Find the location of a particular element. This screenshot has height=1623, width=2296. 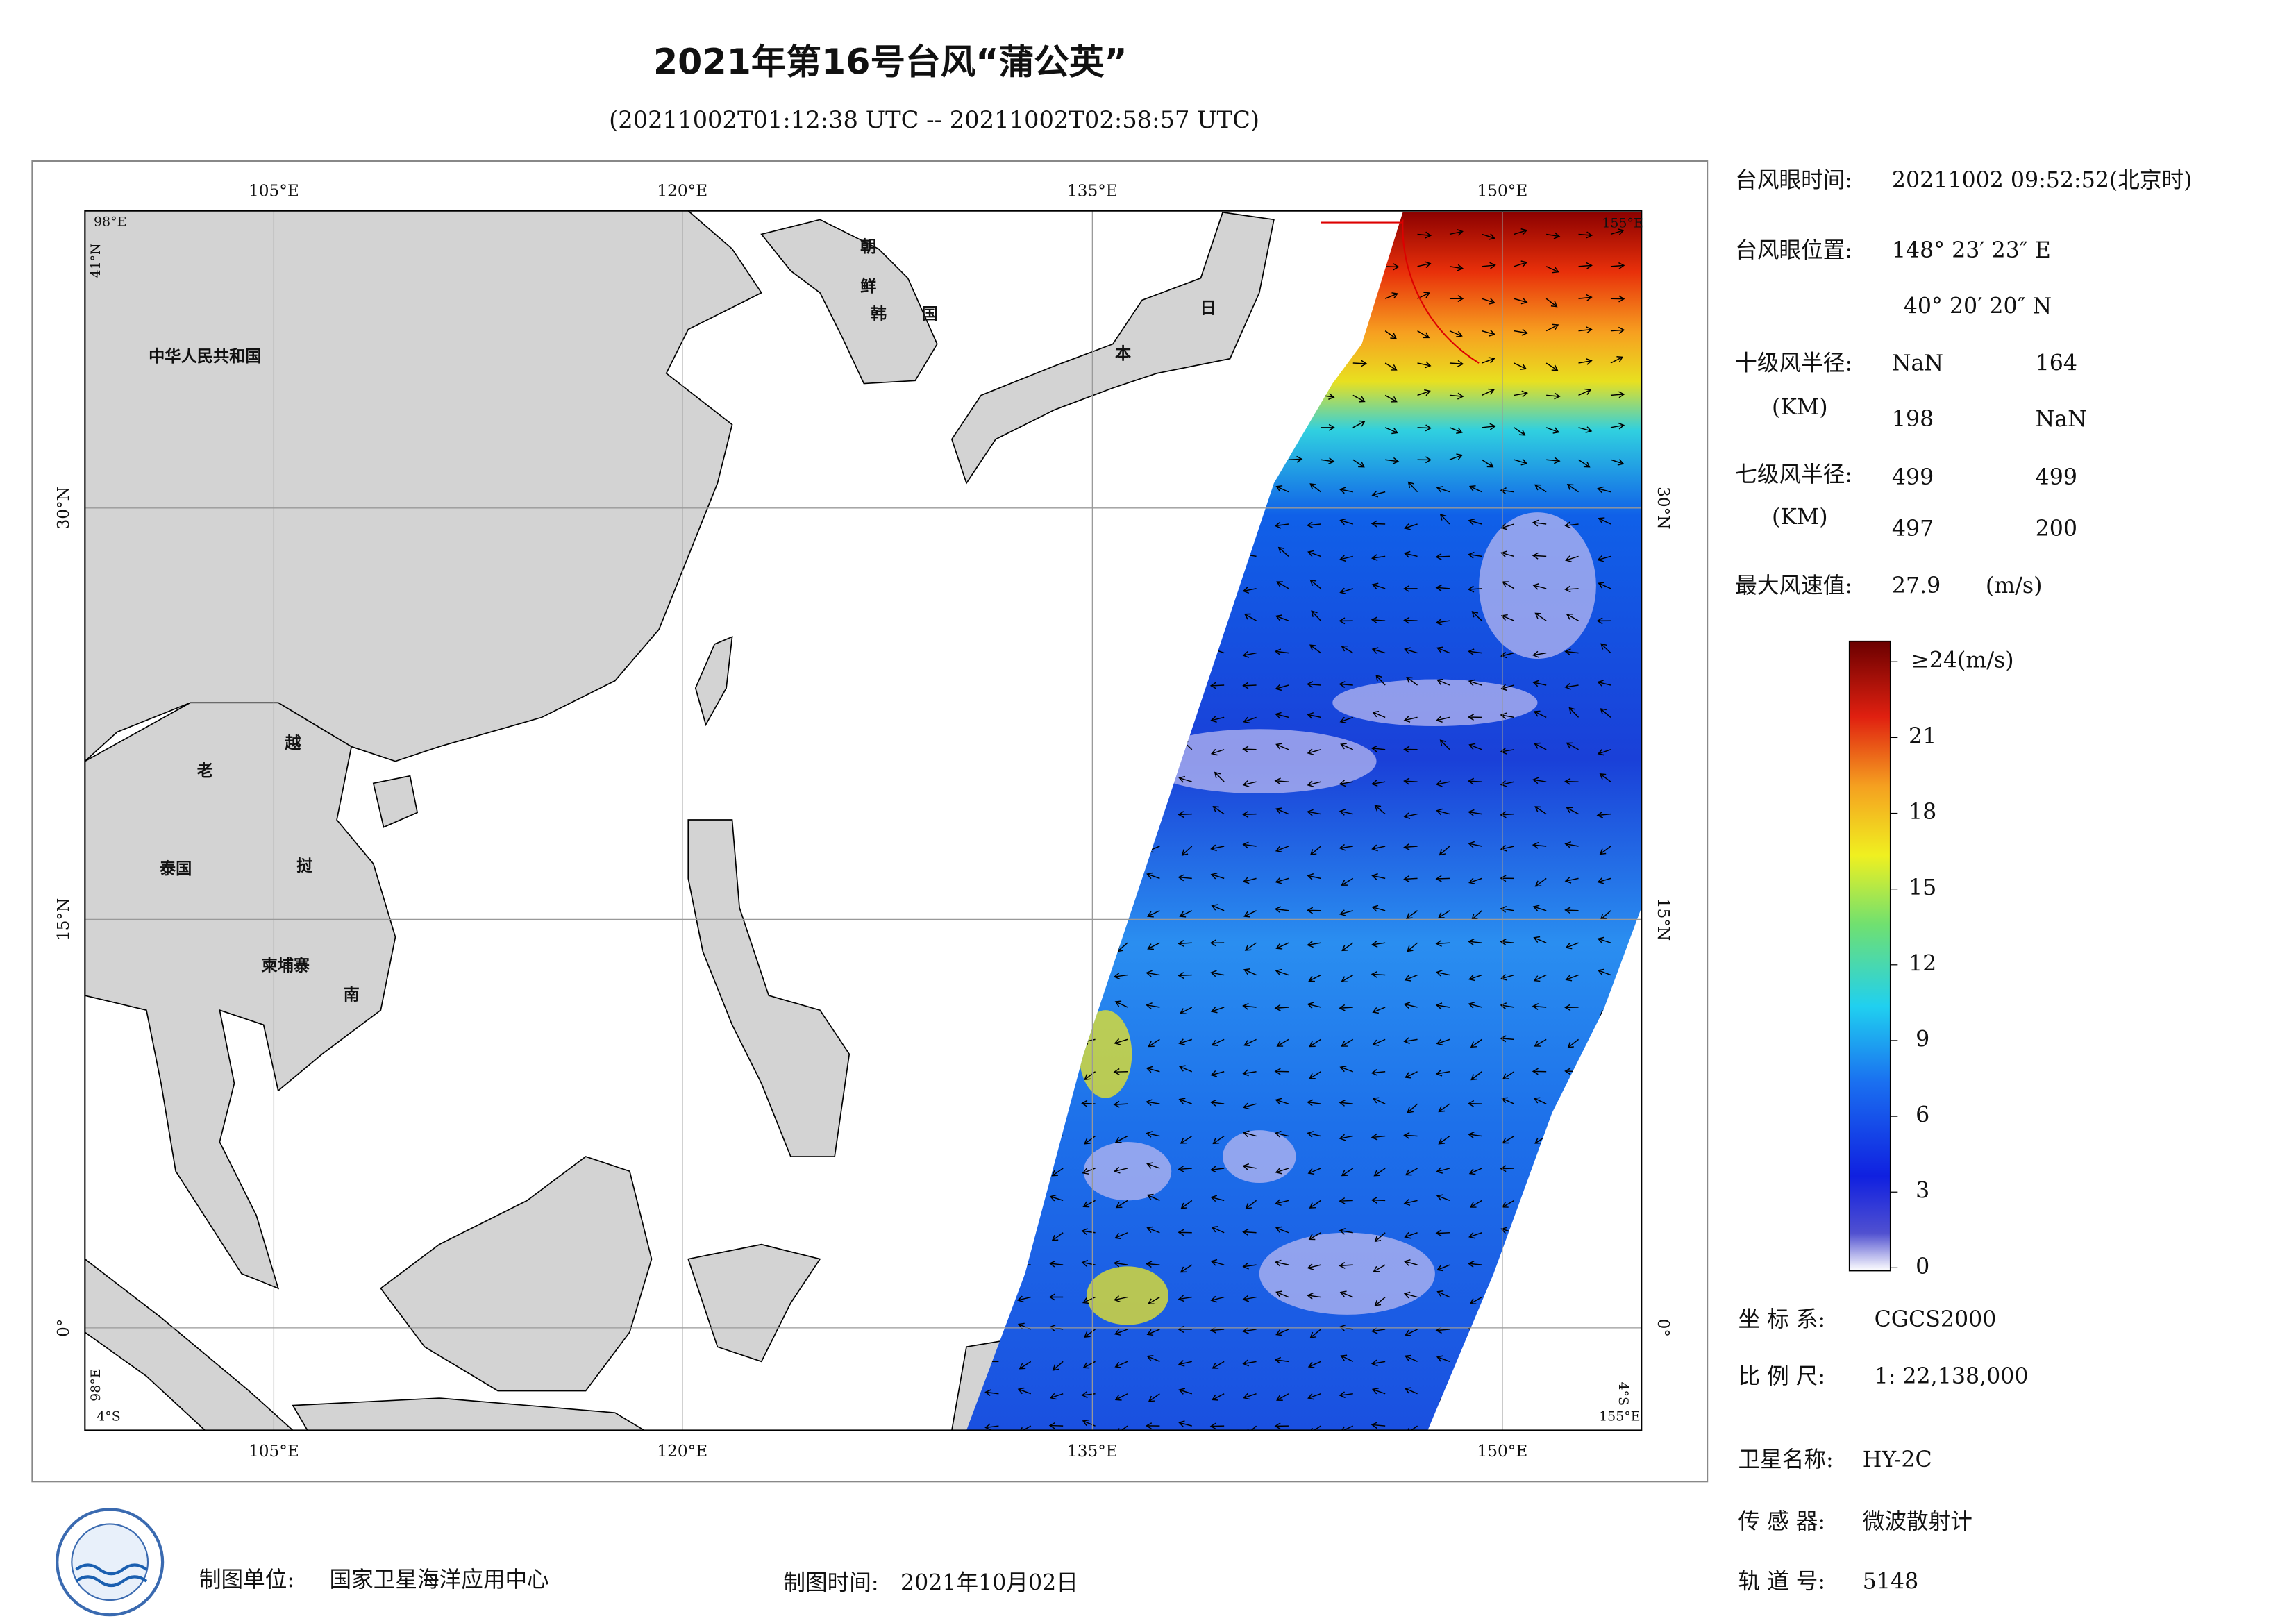

land-sumatra is located at coordinates (189, 1344).